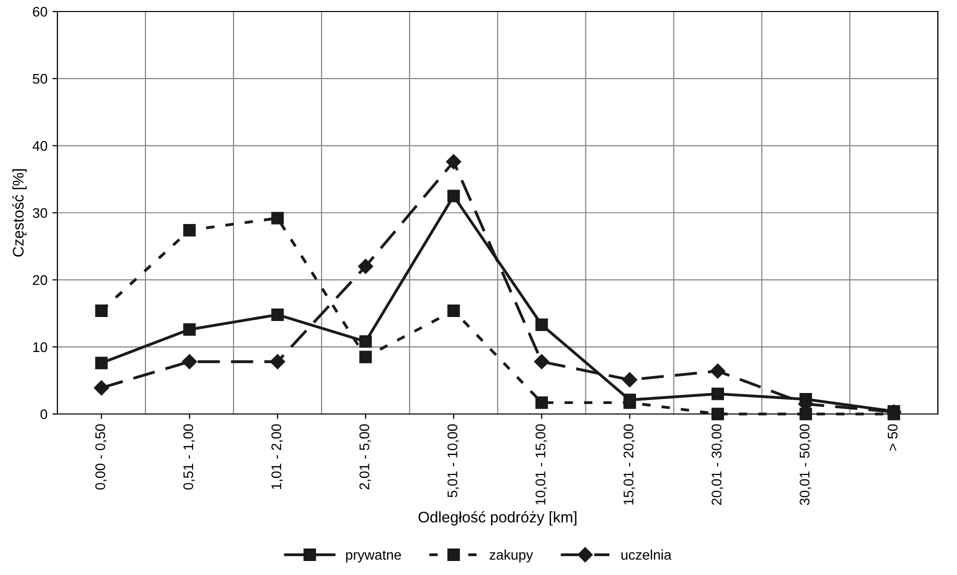 The height and width of the screenshot is (575, 957). What do you see at coordinates (44, 414) in the screenshot?
I see `y-tick-label: 0` at bounding box center [44, 414].